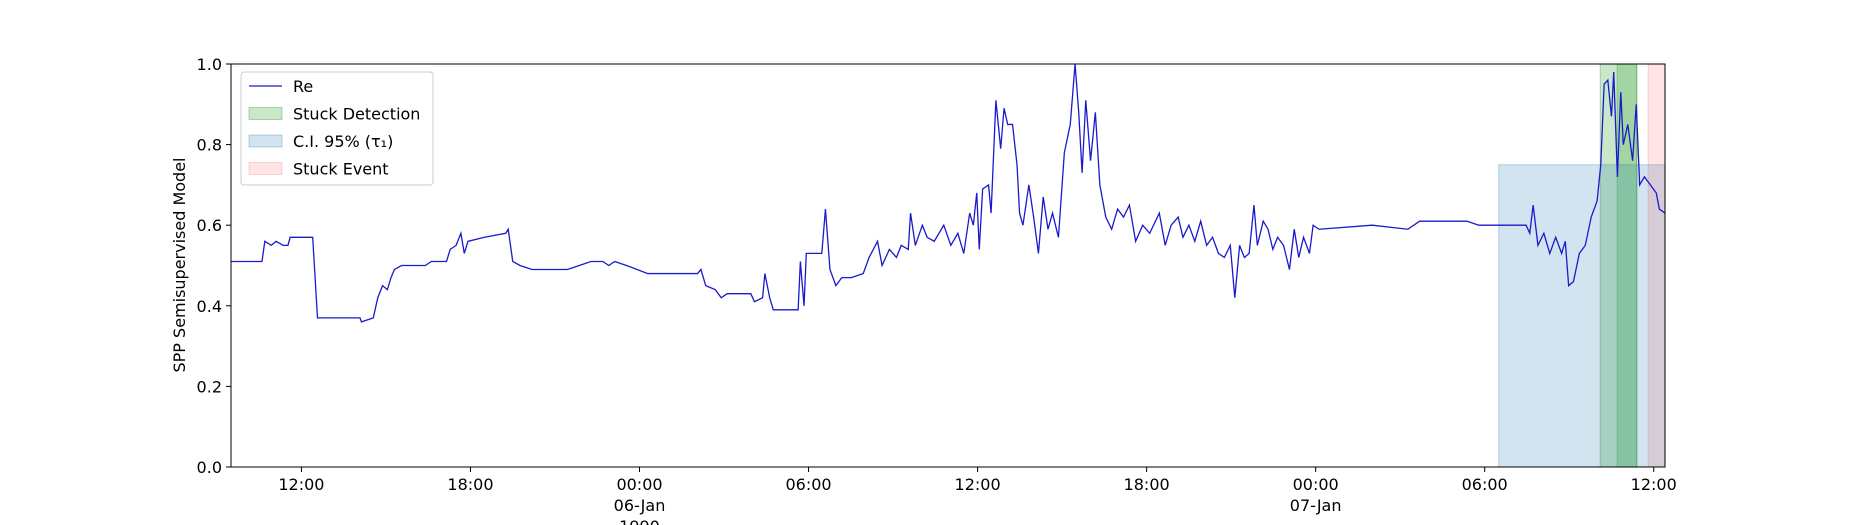 This screenshot has width=1850, height=525. I want to click on x-tick-label-line: 06-Jan, so click(640, 505).